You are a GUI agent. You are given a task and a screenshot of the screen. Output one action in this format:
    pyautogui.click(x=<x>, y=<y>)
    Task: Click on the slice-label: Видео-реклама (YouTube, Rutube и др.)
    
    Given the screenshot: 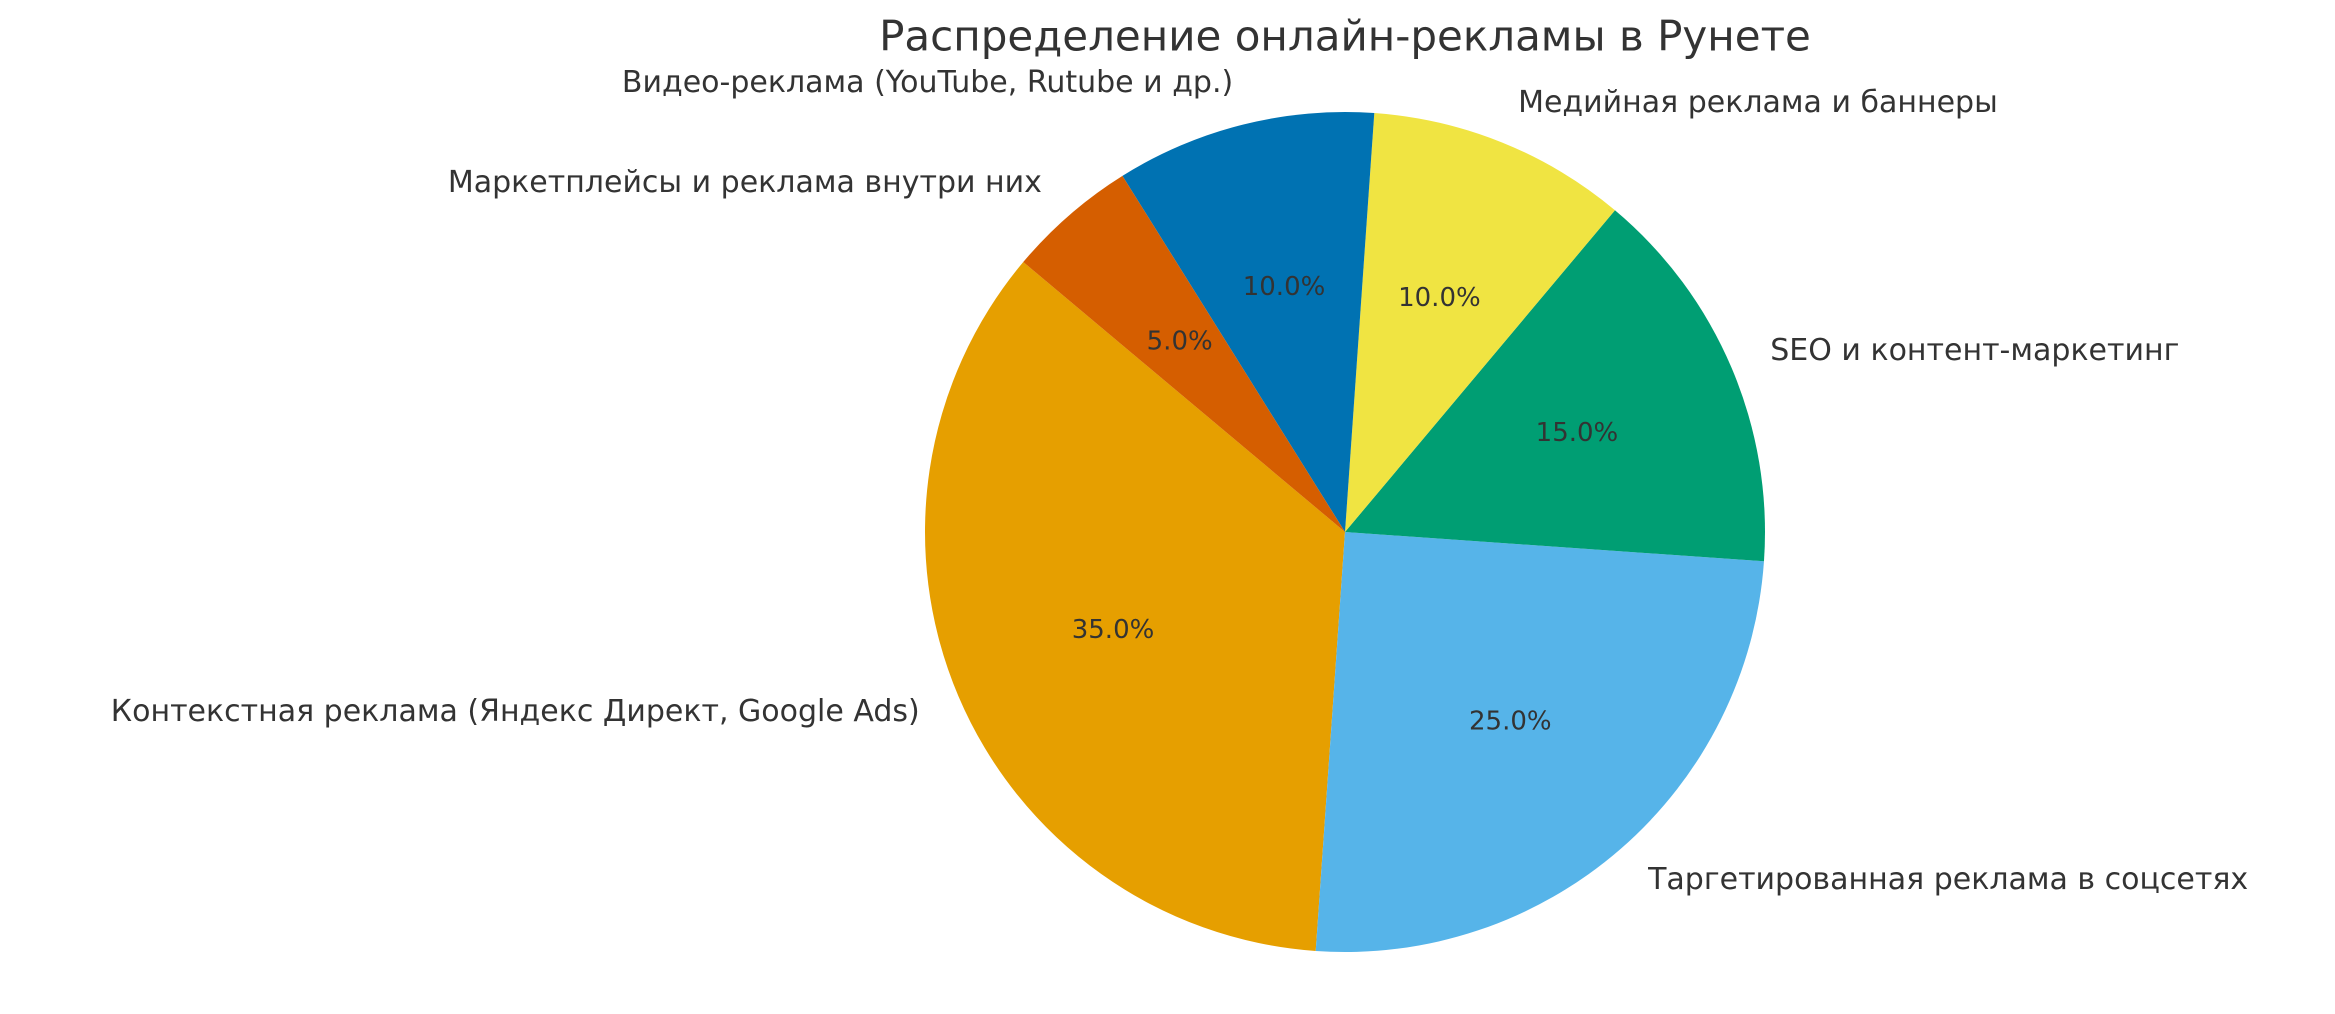 What is the action you would take?
    pyautogui.click(x=927, y=82)
    